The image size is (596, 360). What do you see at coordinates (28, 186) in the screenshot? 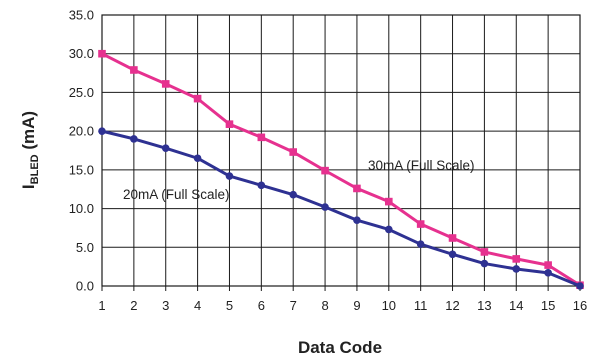
I see `y-axis-title-main: I` at bounding box center [28, 186].